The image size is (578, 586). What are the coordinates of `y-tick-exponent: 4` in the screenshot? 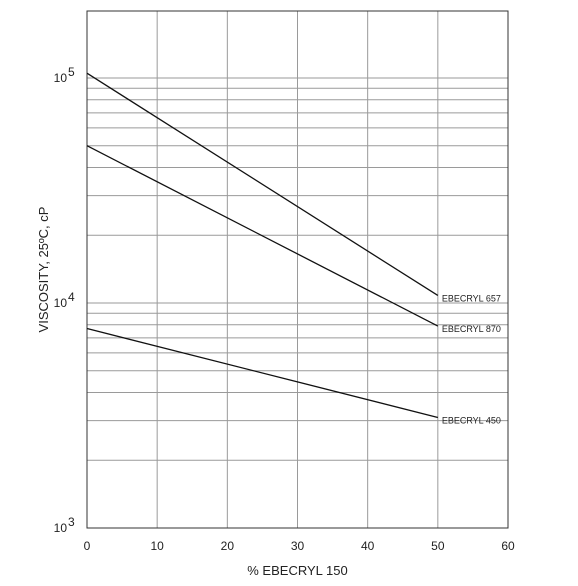 It's located at (71, 297).